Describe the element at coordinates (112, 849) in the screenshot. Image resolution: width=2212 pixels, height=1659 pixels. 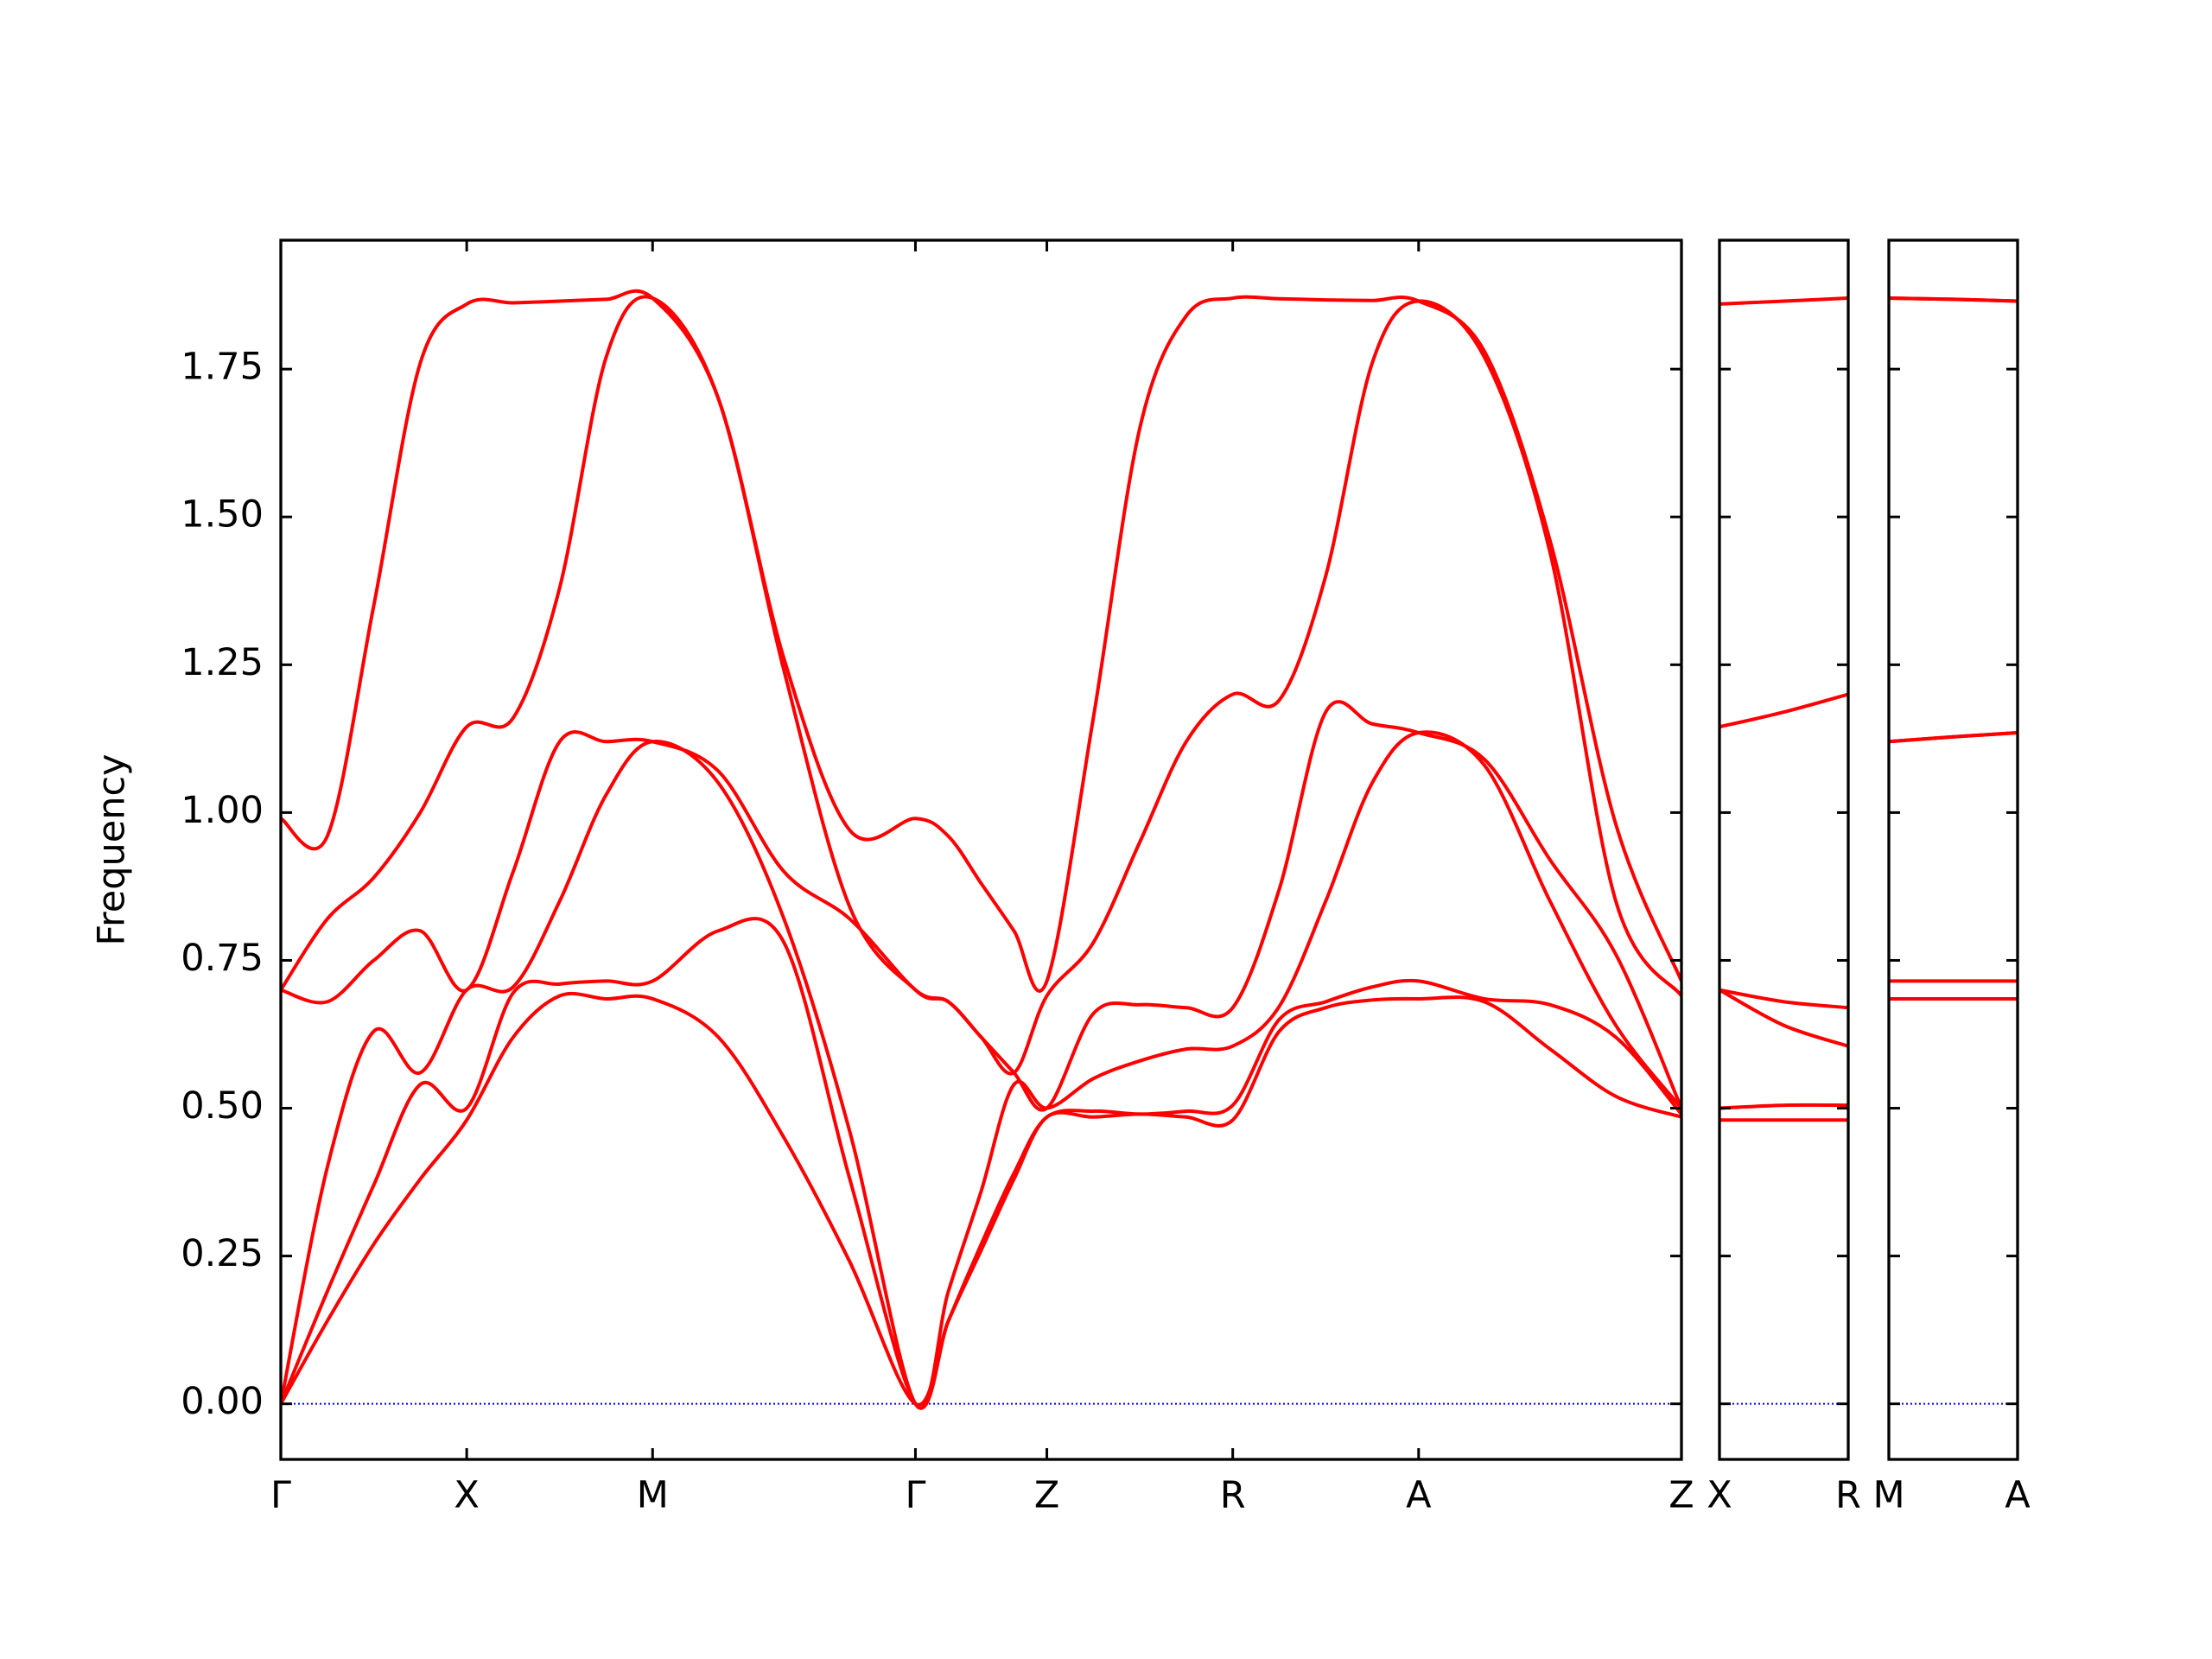
I see `y-axis-label: Frequency` at that location.